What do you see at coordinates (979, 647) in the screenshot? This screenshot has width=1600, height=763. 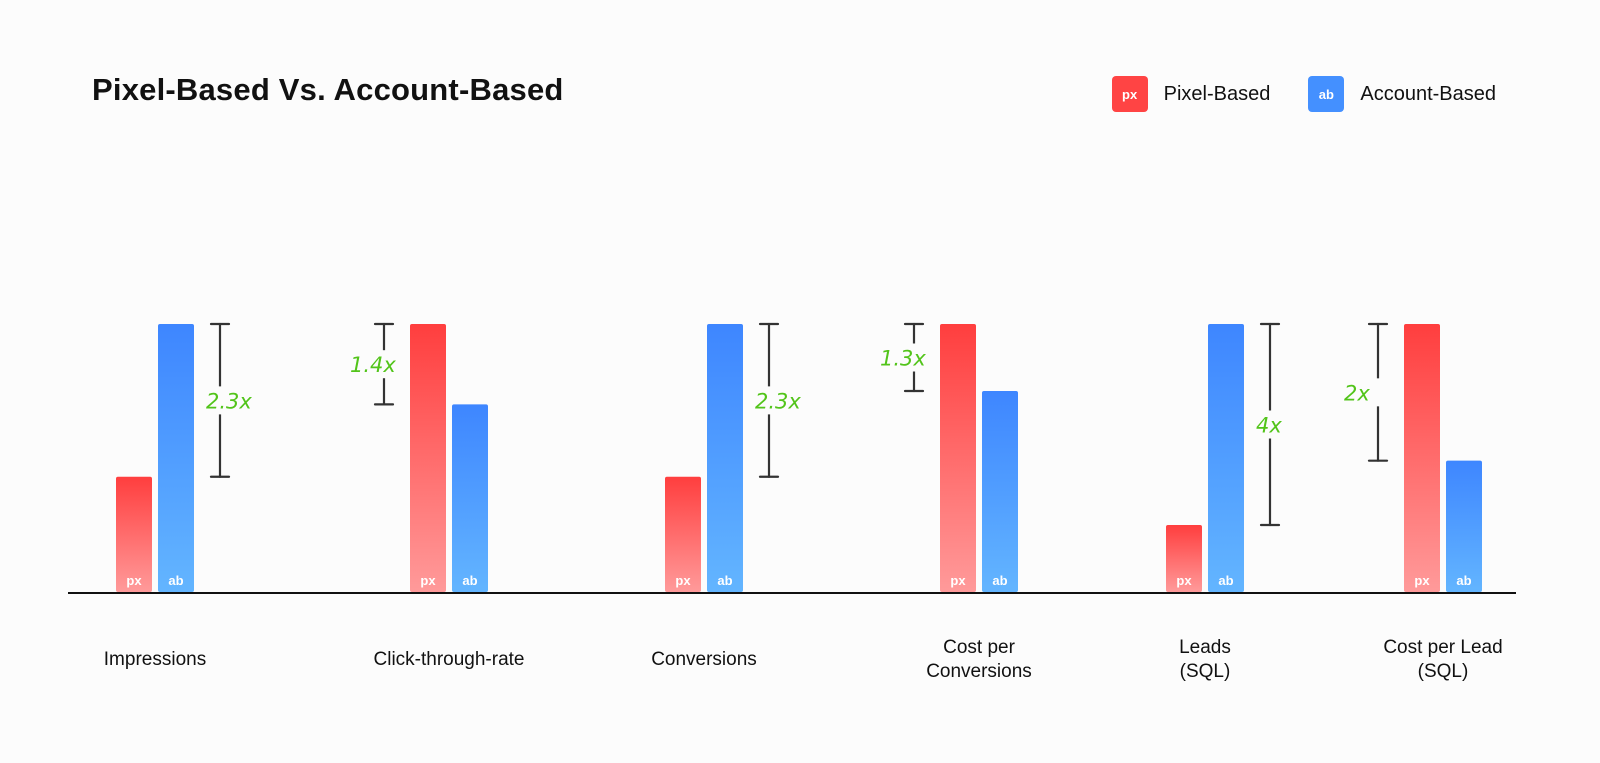 I see `category-label-3-0: Cost per` at bounding box center [979, 647].